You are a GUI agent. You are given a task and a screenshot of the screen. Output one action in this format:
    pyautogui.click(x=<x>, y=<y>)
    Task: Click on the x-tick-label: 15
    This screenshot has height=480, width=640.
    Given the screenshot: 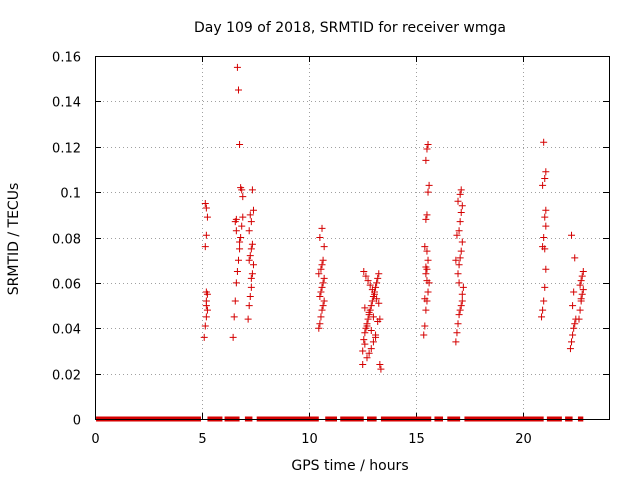 What is the action you would take?
    pyautogui.click(x=416, y=439)
    